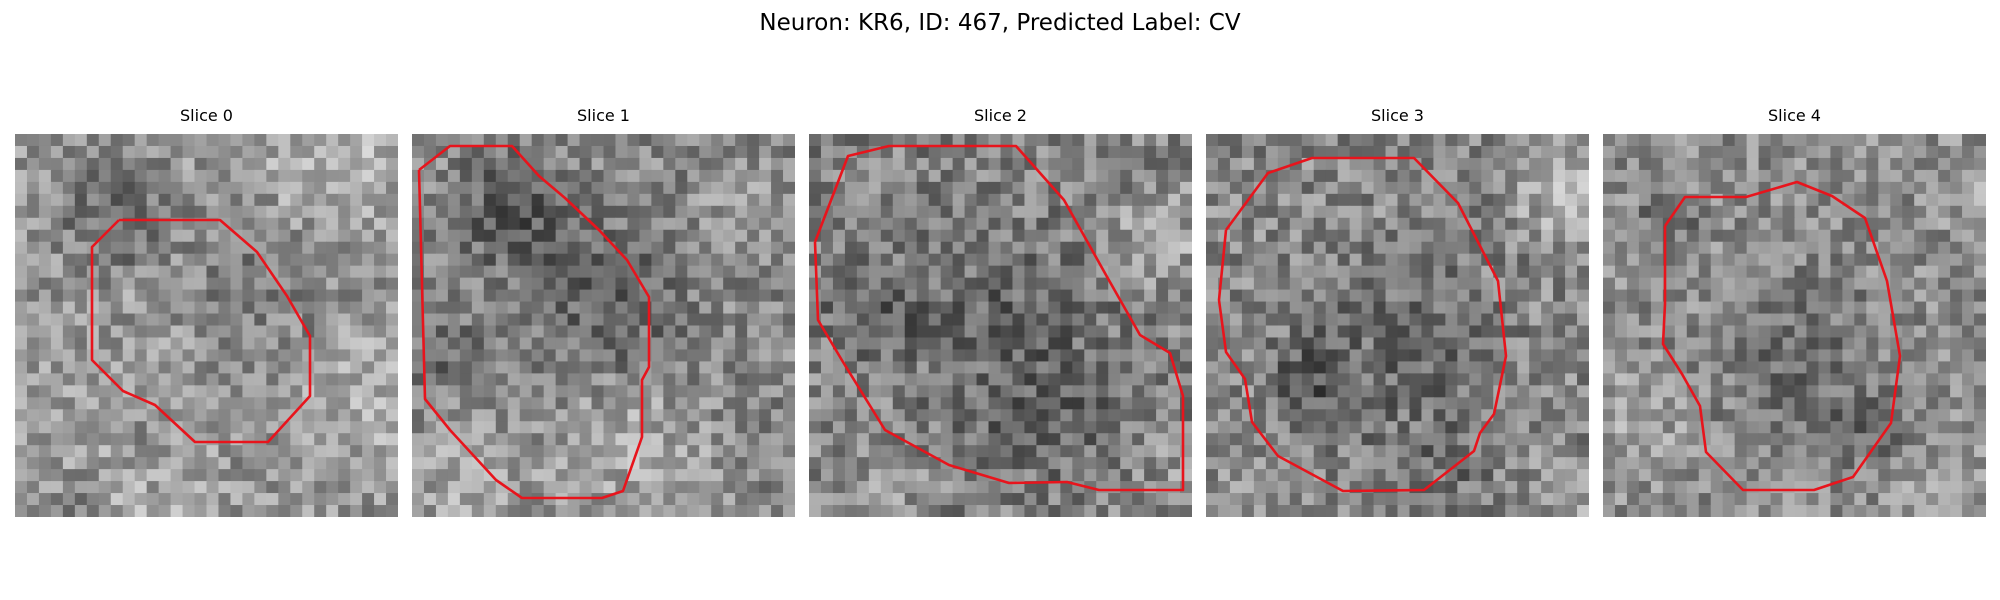  Describe the element at coordinates (206, 115) in the screenshot. I see `slice-title-0: Slice 0` at that location.